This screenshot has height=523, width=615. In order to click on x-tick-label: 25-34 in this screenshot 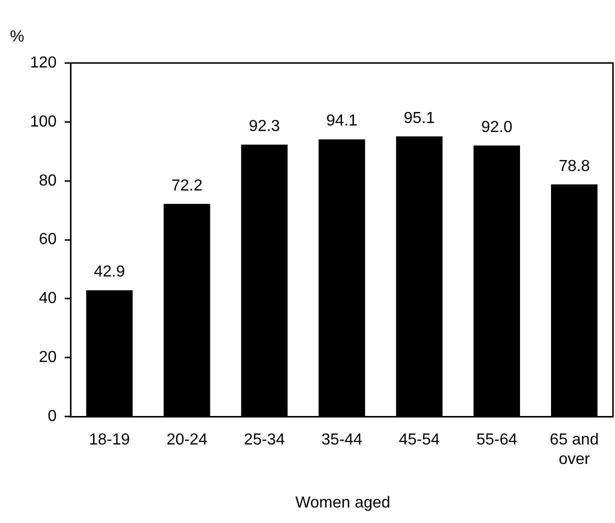, I will do `click(264, 440)`.